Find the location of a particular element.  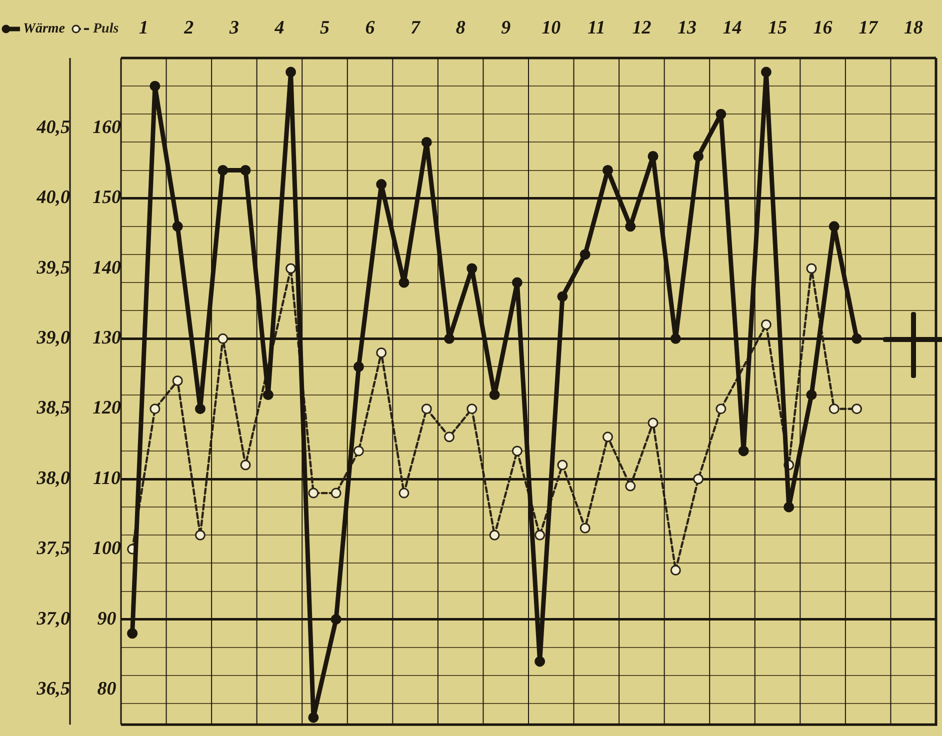

x-tick-label: 9 is located at coordinates (506, 28).